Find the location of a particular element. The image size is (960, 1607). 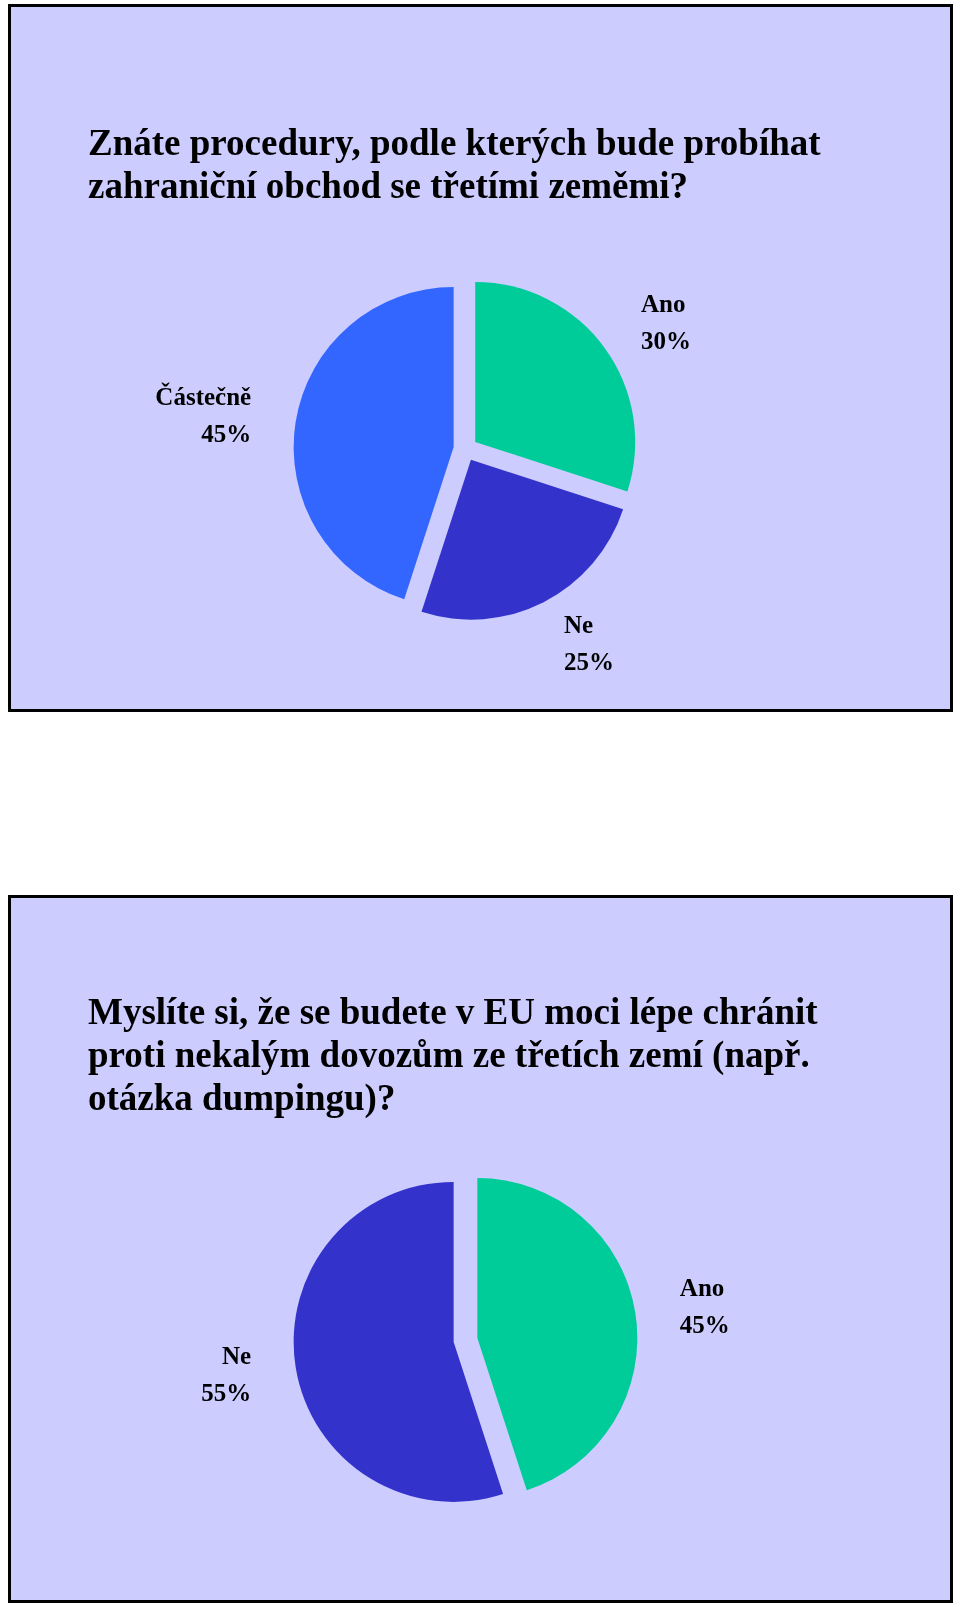

data-label: 55% is located at coordinates (226, 1393).